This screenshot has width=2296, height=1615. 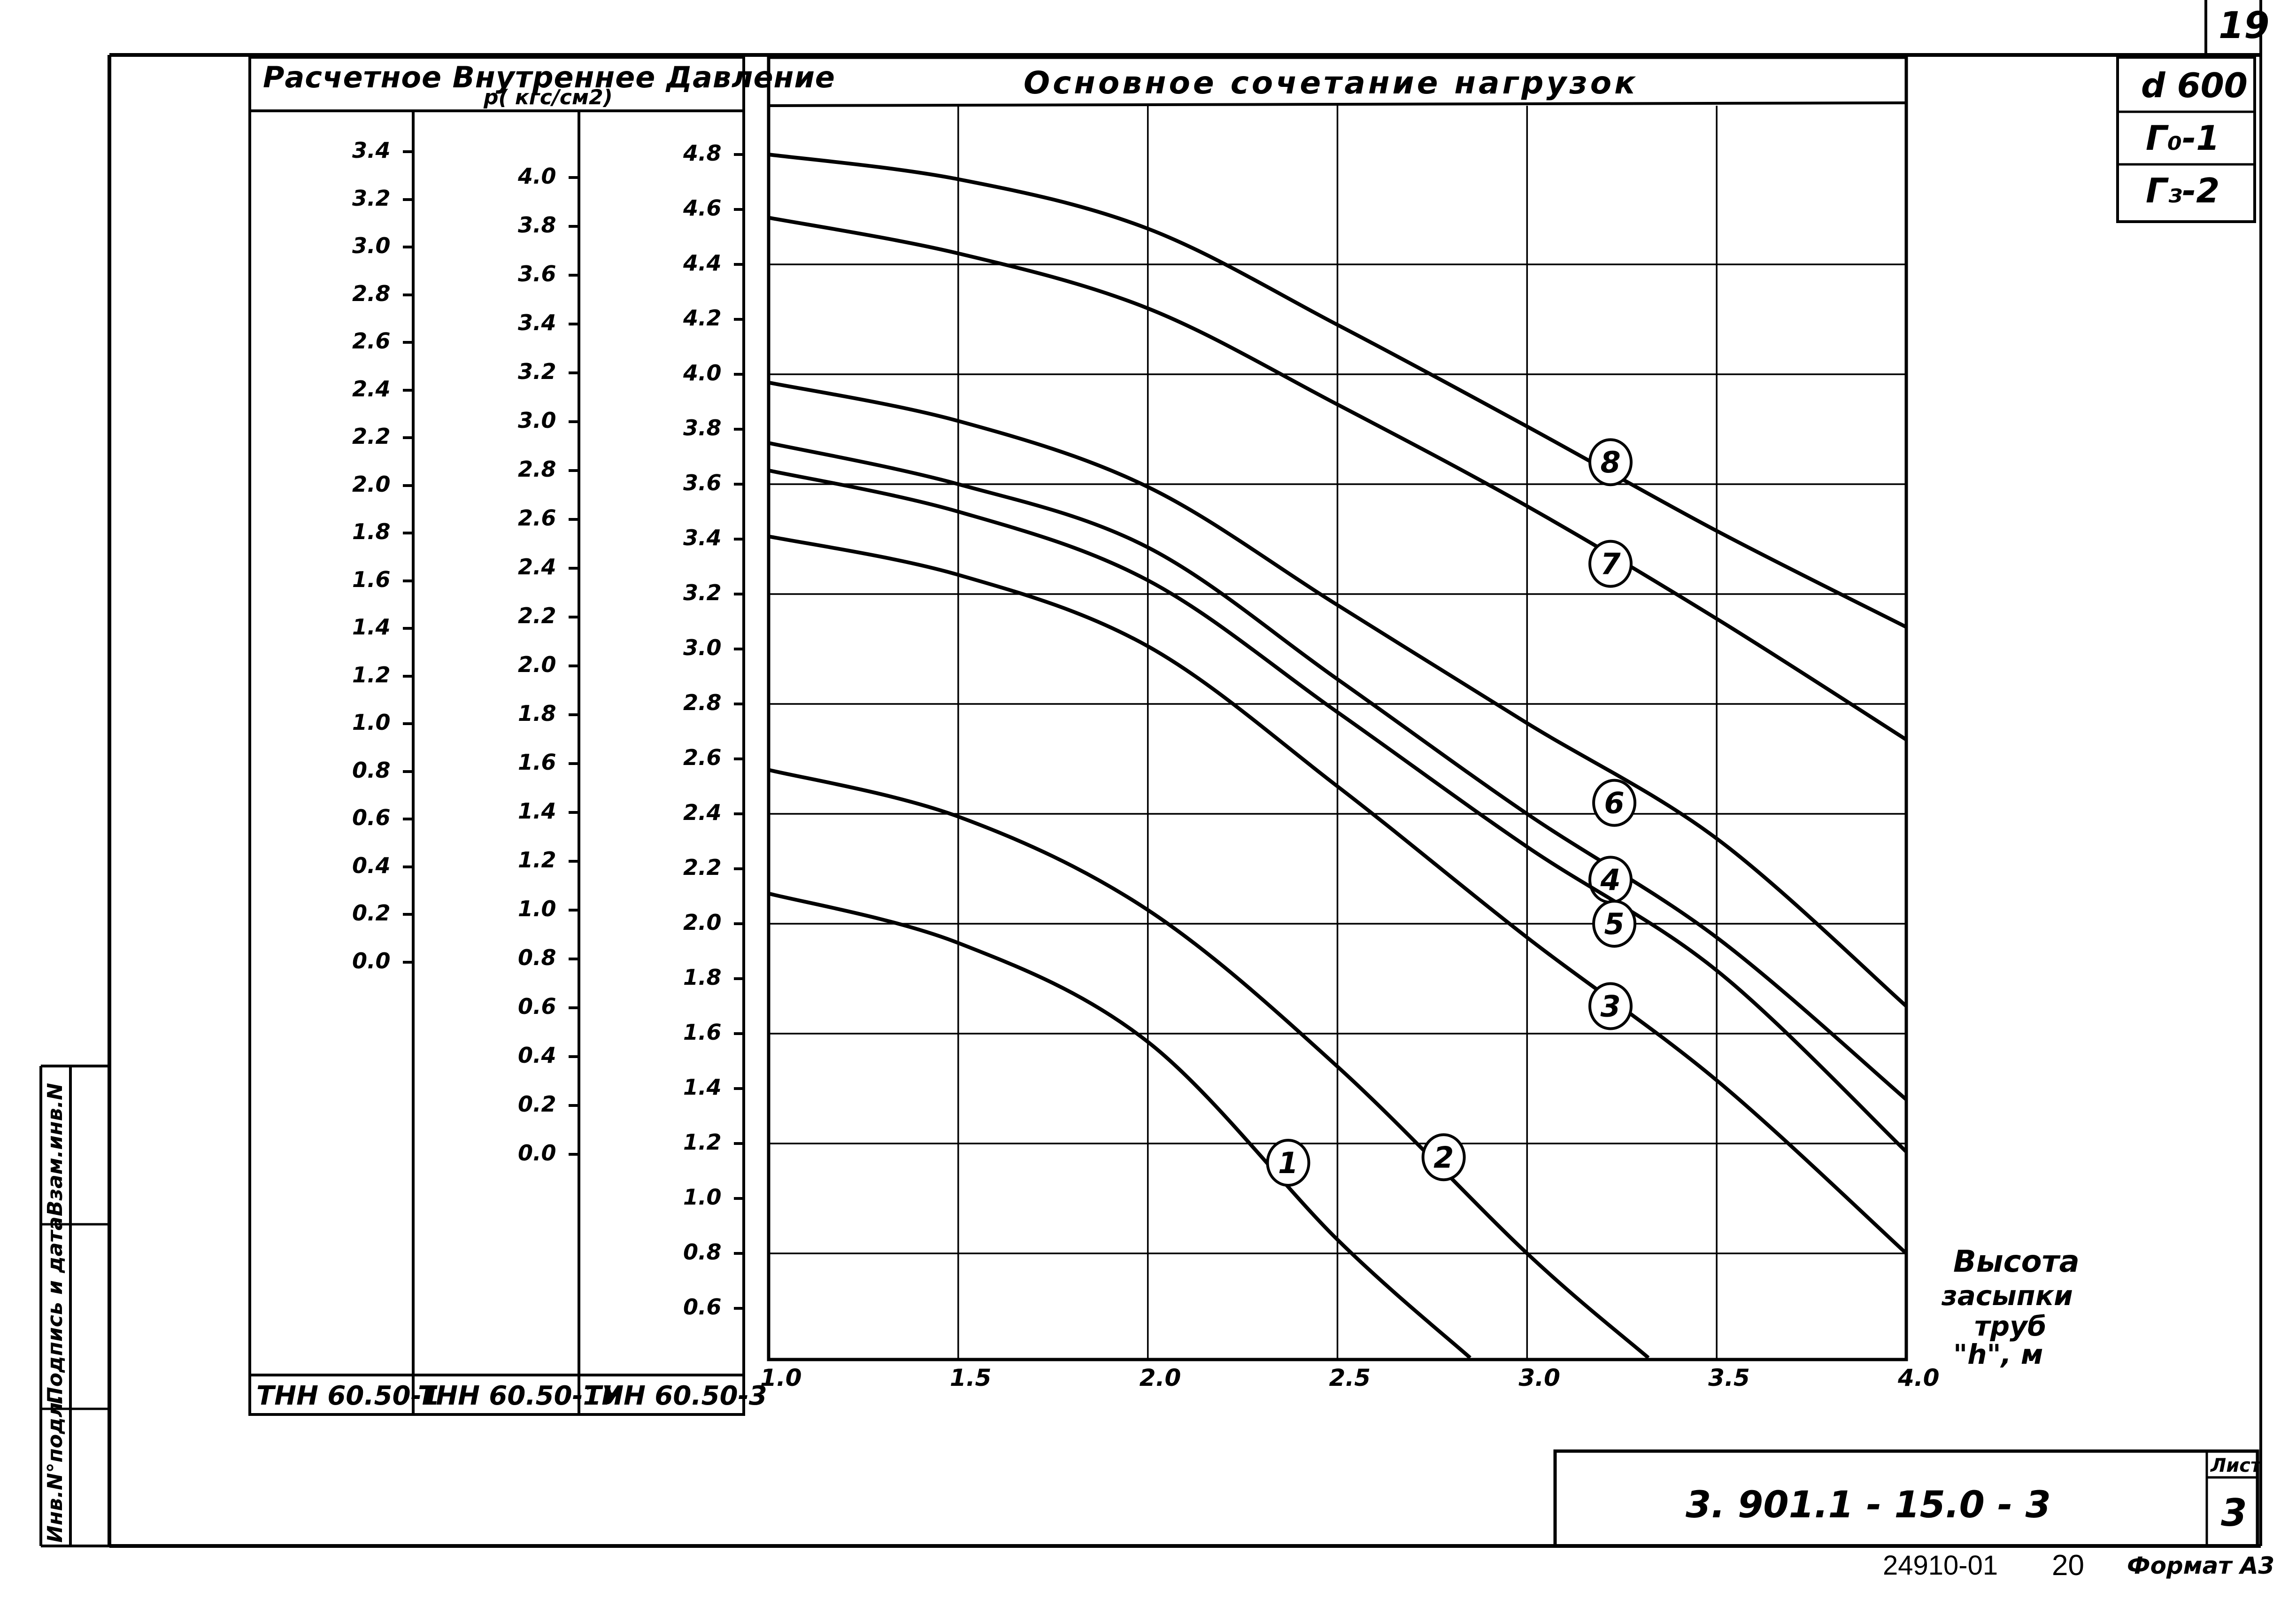 I want to click on curve-label-6: 6, so click(x=1614, y=803).